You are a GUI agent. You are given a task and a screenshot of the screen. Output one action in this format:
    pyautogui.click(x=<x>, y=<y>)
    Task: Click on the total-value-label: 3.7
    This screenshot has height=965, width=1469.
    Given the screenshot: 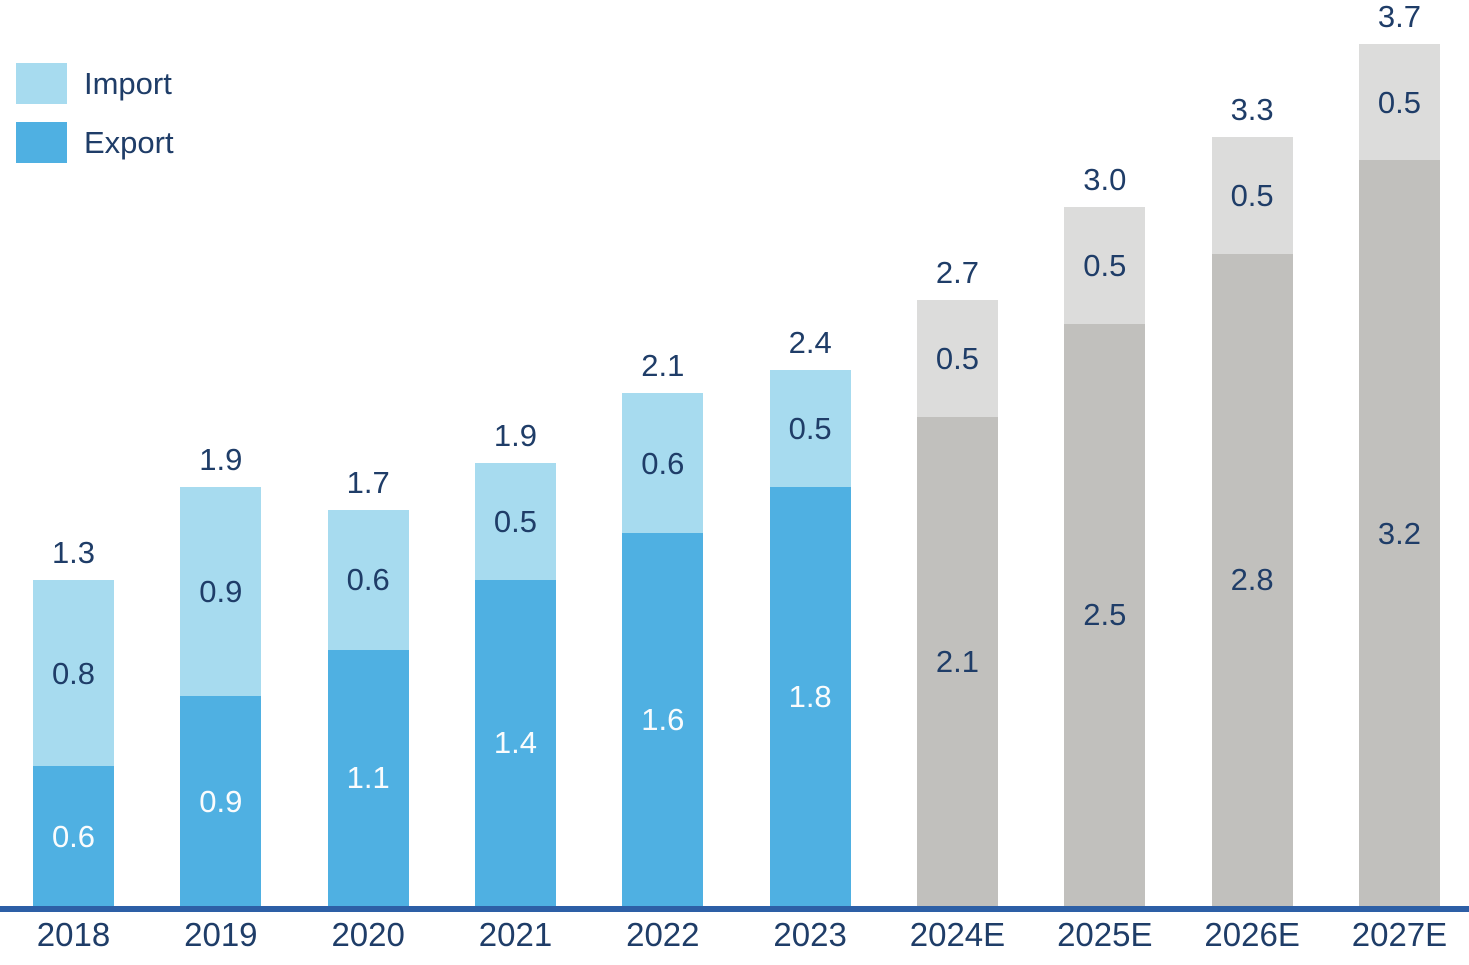 What is the action you would take?
    pyautogui.click(x=1399, y=17)
    